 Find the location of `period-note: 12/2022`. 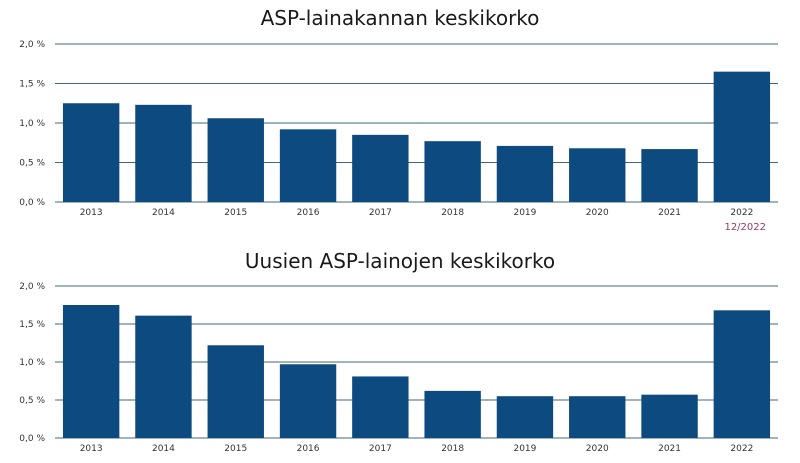

period-note: 12/2022 is located at coordinates (745, 227).